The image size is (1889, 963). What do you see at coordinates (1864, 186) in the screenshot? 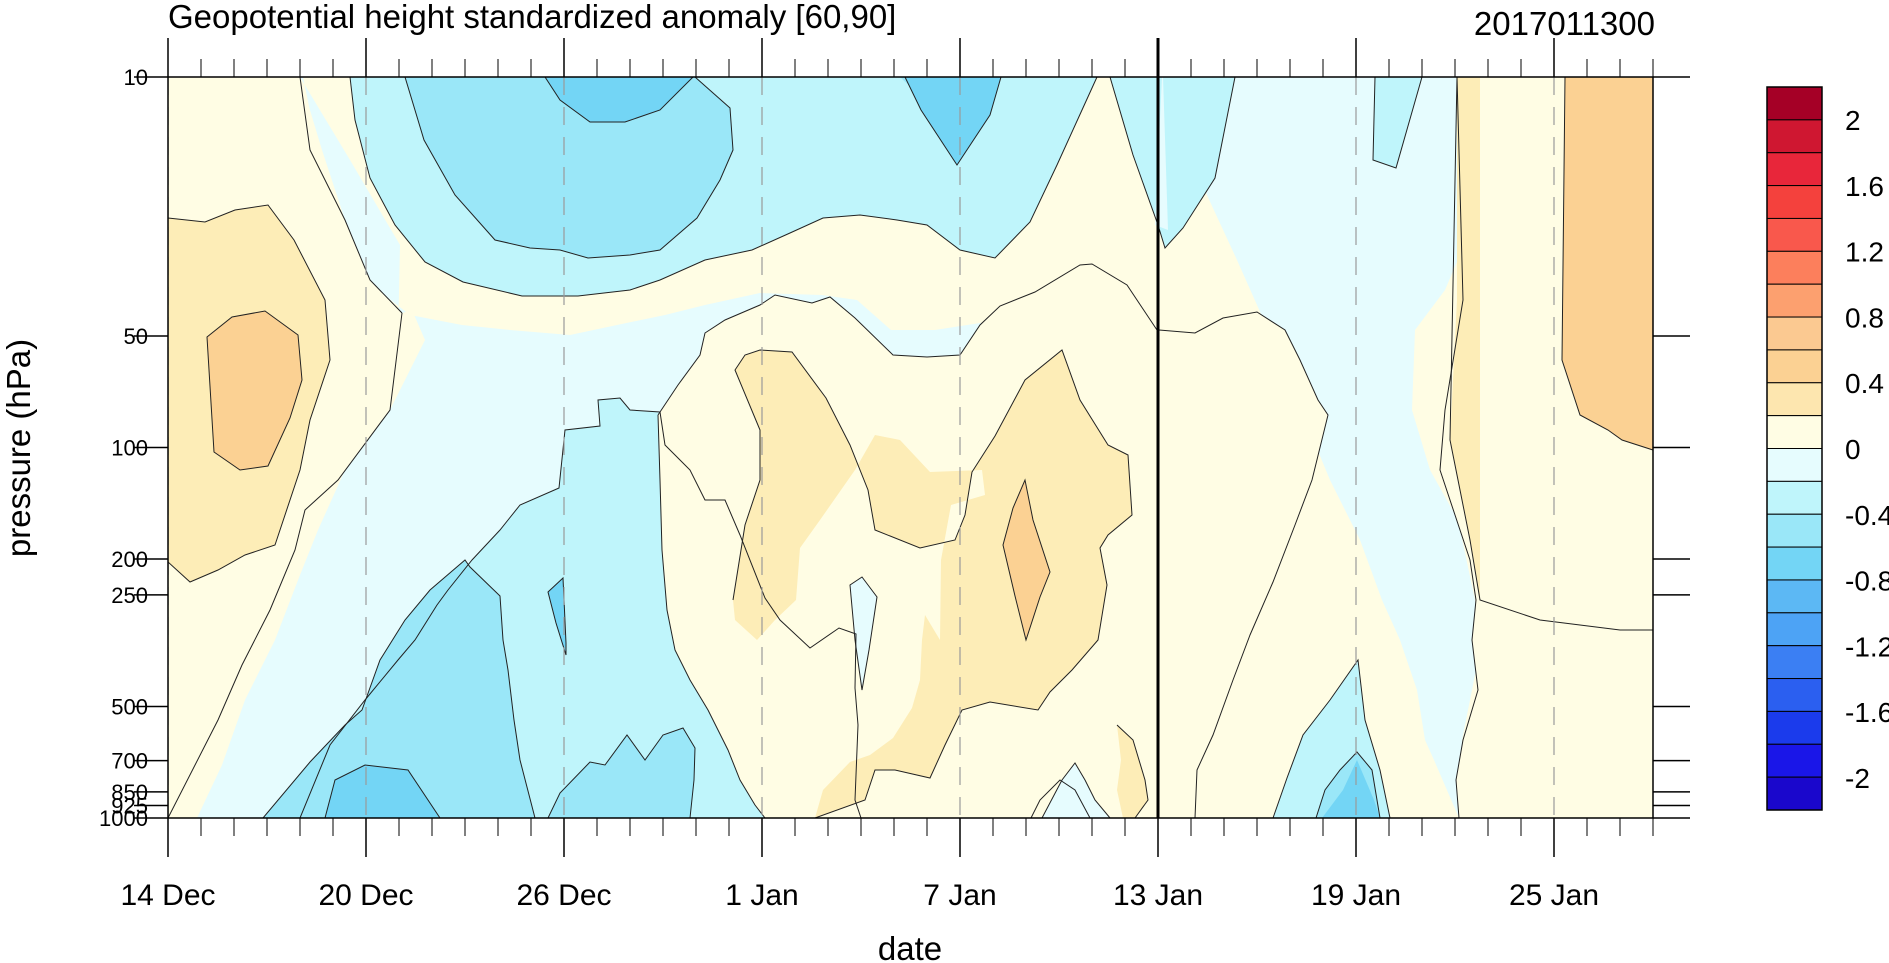
I see `colorbar-label: 1.6` at bounding box center [1864, 186].